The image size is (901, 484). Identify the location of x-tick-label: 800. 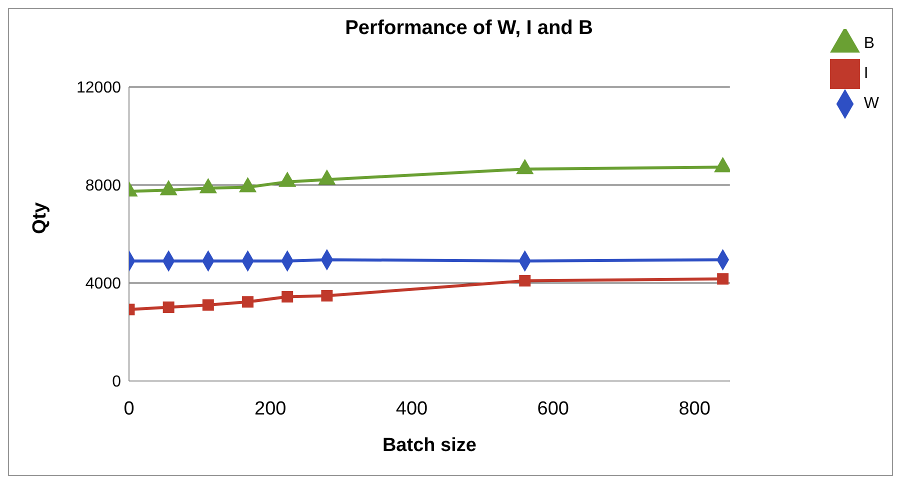
(694, 409).